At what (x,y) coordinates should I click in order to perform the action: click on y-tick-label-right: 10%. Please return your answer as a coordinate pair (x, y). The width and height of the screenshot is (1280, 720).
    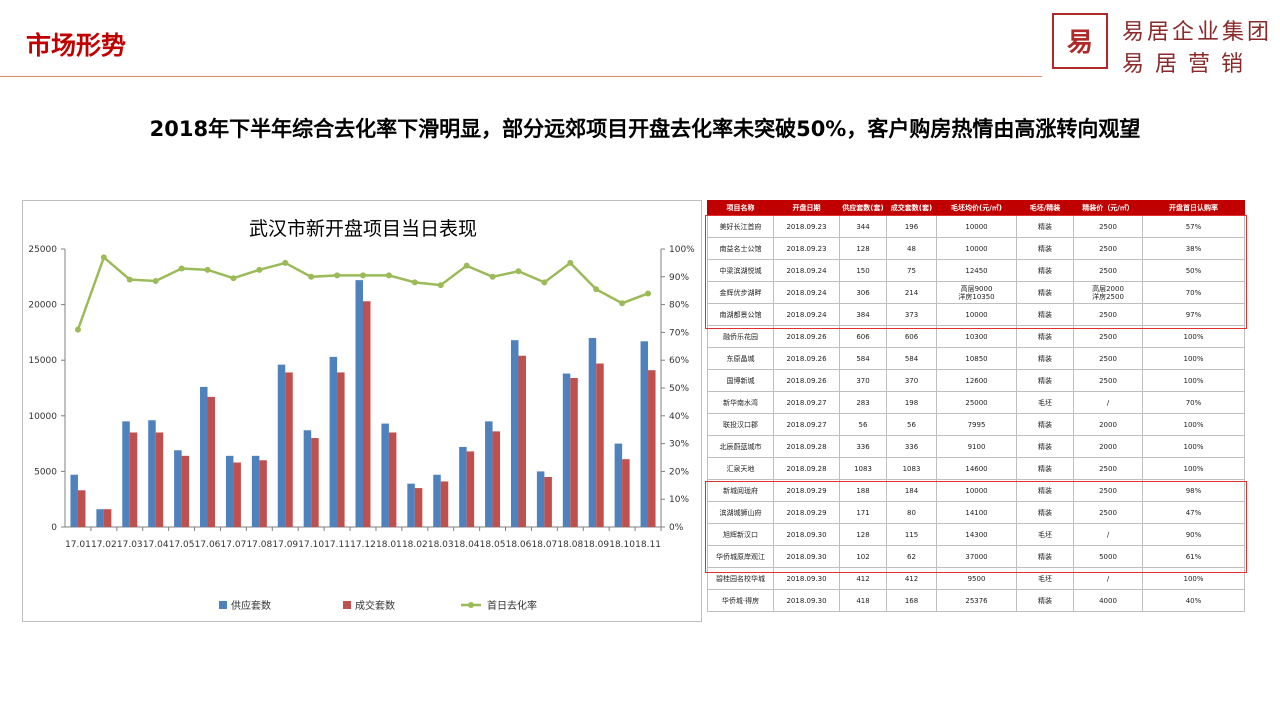
    Looking at the image, I should click on (679, 500).